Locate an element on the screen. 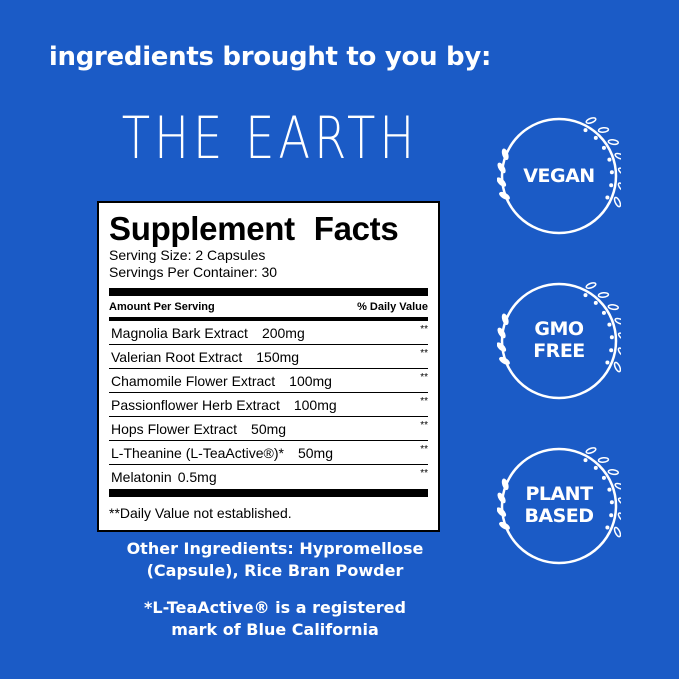 The image size is (679, 679). amount-header: Amount Per Serving is located at coordinates (162, 307).